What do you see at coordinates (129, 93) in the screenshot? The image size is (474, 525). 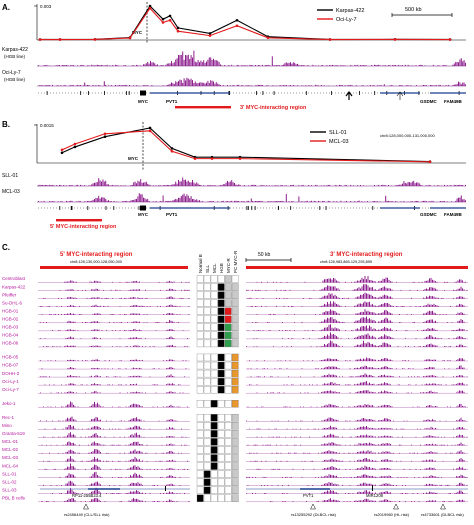 I see `exon-mark` at bounding box center [129, 93].